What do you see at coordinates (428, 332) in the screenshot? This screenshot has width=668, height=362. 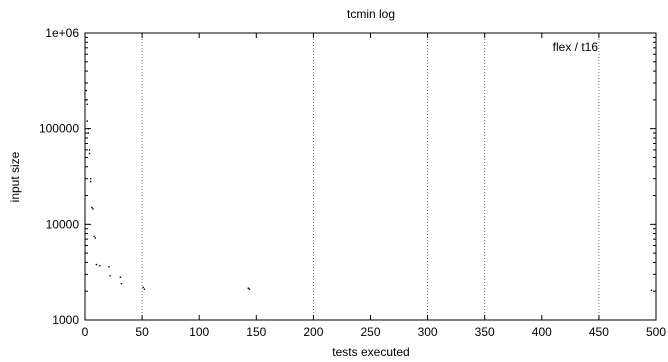 I see `x-tick-label: 300` at bounding box center [428, 332].